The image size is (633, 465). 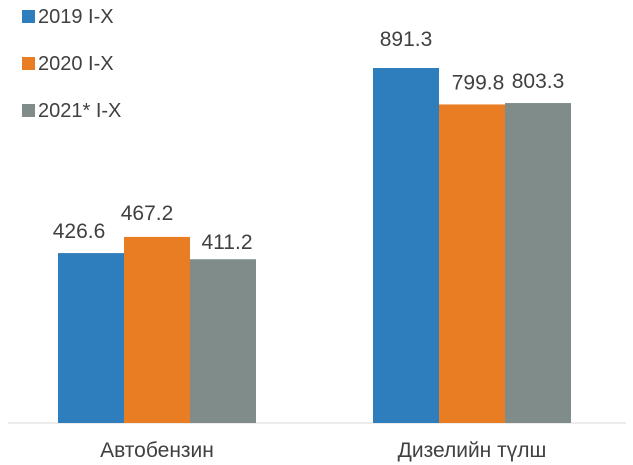 What do you see at coordinates (79, 231) in the screenshot?
I see `data-label-2019-i-x-cat0: 426.6` at bounding box center [79, 231].